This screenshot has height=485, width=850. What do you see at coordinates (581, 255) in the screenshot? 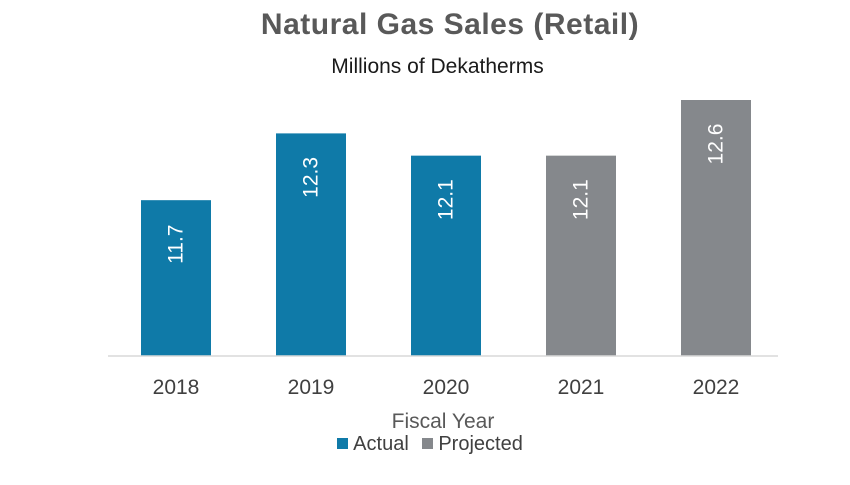
I see `bar-2021` at bounding box center [581, 255].